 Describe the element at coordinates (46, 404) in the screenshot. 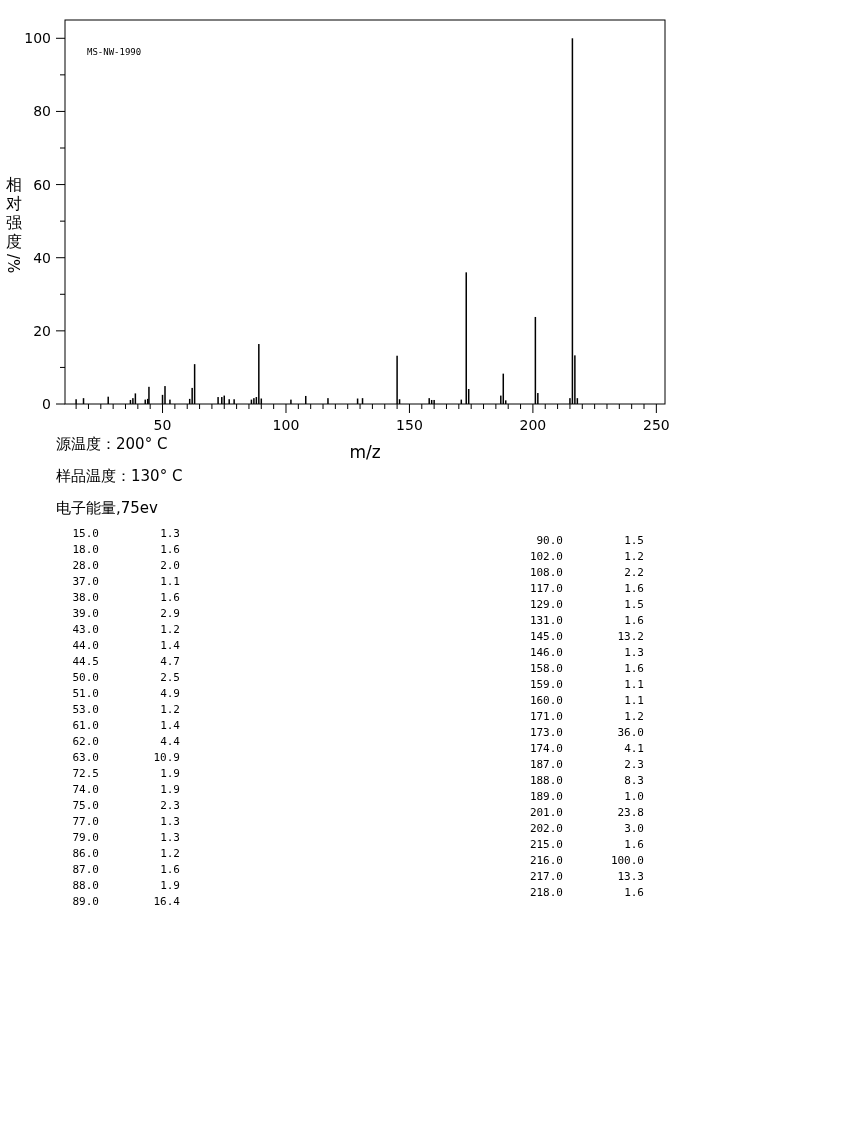

I see `y-tick-label: 0` at that location.